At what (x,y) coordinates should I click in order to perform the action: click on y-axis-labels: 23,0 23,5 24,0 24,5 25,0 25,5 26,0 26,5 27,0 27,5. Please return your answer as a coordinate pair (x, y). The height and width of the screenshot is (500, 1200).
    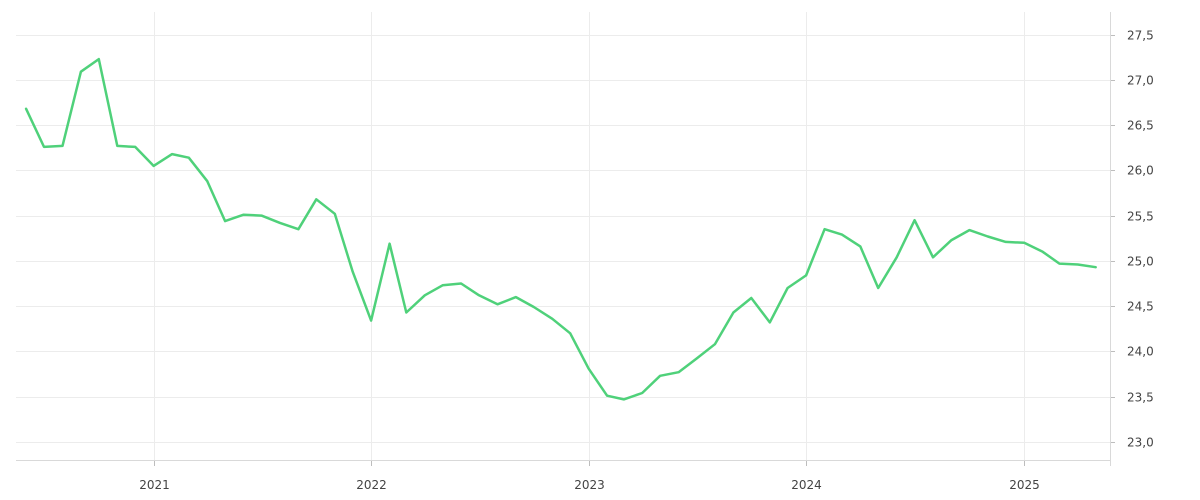
    Looking at the image, I should click on (1140, 239).